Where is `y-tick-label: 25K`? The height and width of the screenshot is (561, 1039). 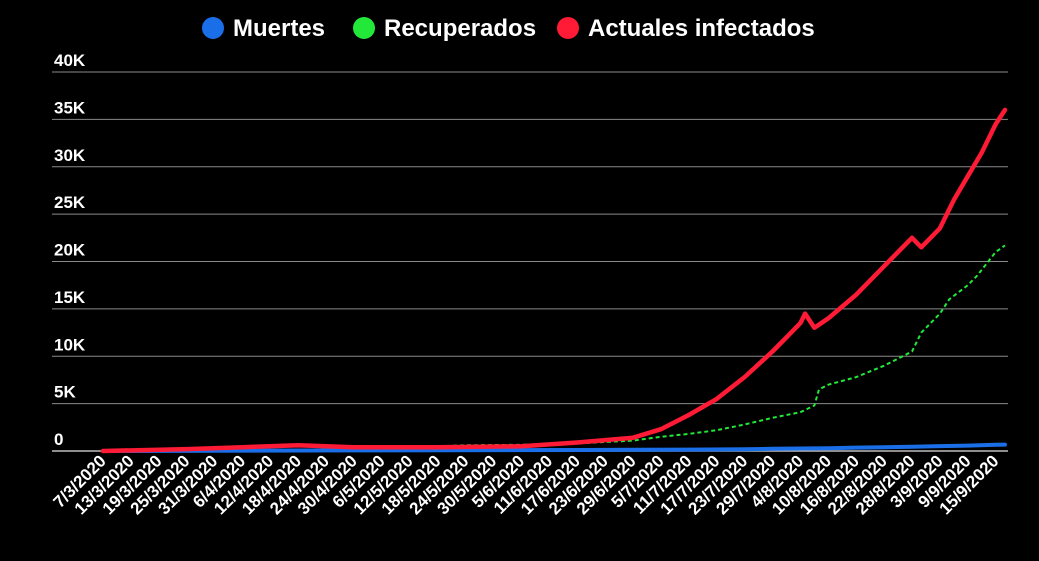 y-tick-label: 25K is located at coordinates (70, 202).